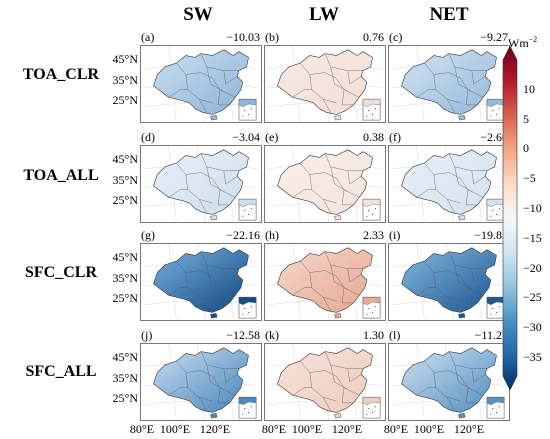  What do you see at coordinates (61, 175) in the screenshot?
I see `row-header-toa-all: TOA_ALL` at bounding box center [61, 175].